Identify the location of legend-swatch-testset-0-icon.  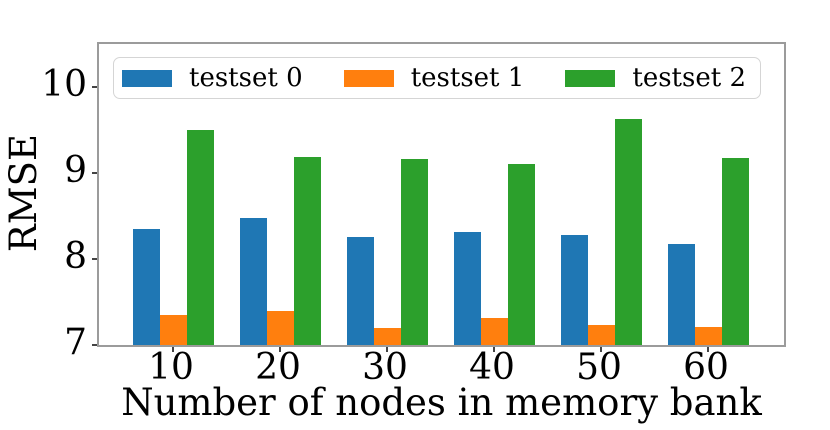
(147, 78).